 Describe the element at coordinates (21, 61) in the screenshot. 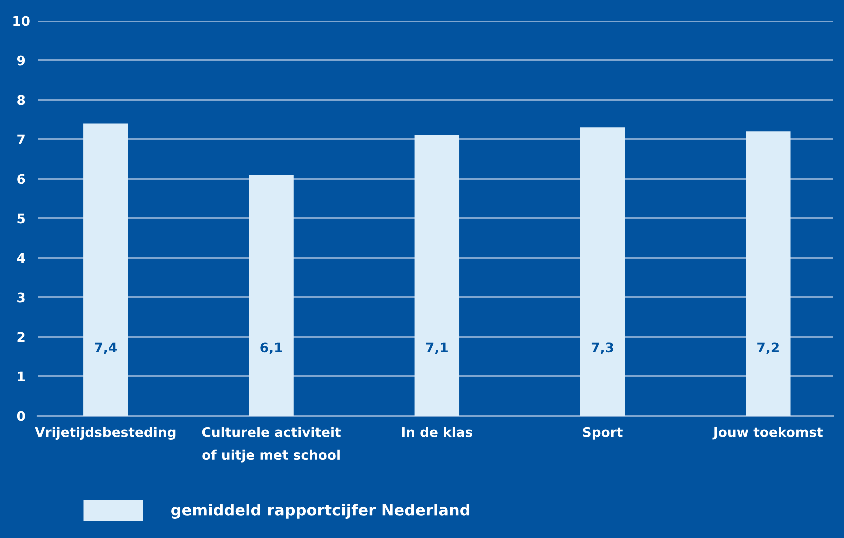

I see `y-tick-label: 9` at that location.